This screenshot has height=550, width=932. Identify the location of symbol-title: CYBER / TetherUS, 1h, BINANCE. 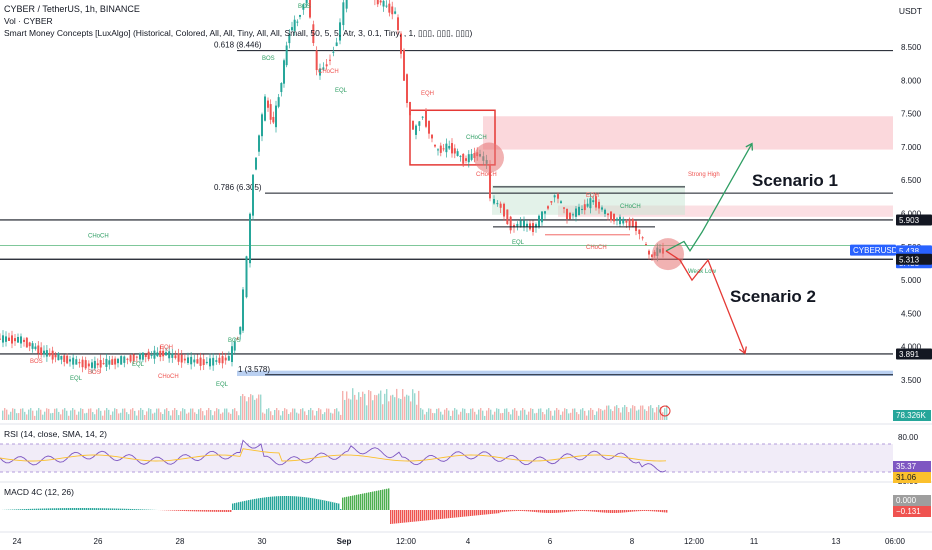
(72, 9).